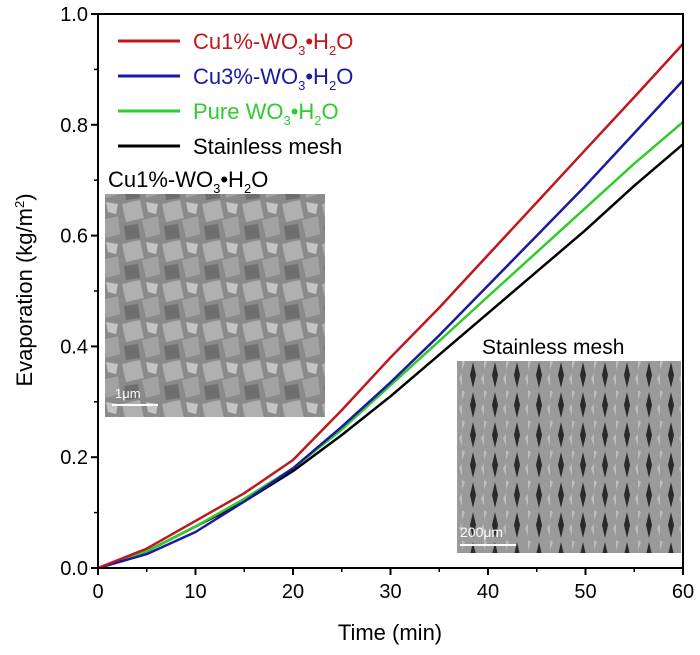 The width and height of the screenshot is (700, 655). What do you see at coordinates (195, 592) in the screenshot?
I see `x-tick-label: 10` at bounding box center [195, 592].